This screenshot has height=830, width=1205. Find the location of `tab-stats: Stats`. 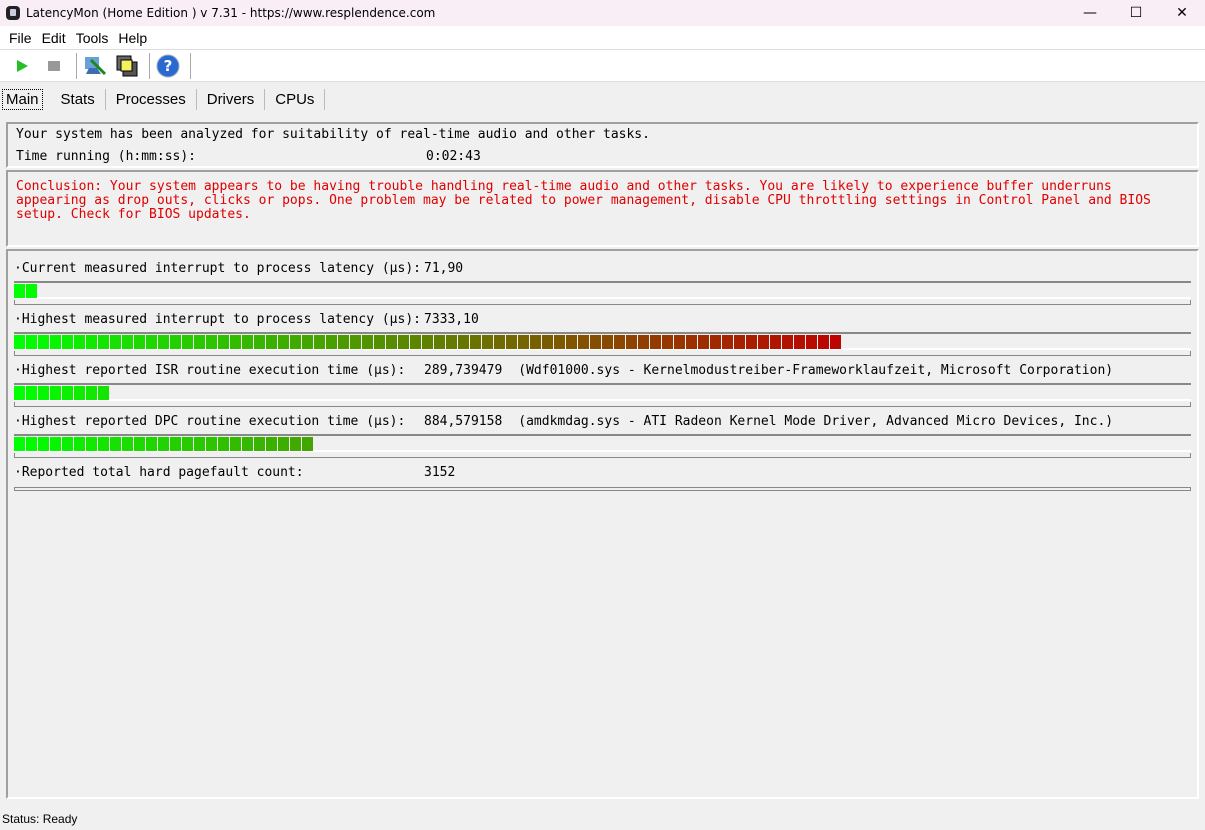

tab-stats: Stats is located at coordinates (78, 99).